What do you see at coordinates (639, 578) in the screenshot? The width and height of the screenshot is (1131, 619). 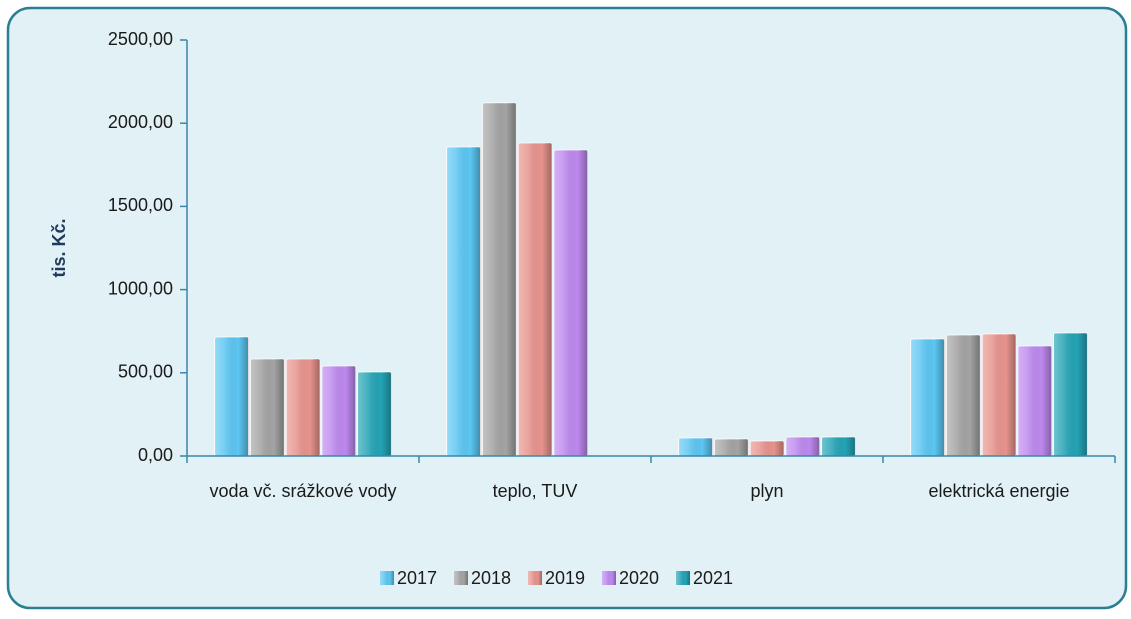 I see `legend-label: 2020` at bounding box center [639, 578].